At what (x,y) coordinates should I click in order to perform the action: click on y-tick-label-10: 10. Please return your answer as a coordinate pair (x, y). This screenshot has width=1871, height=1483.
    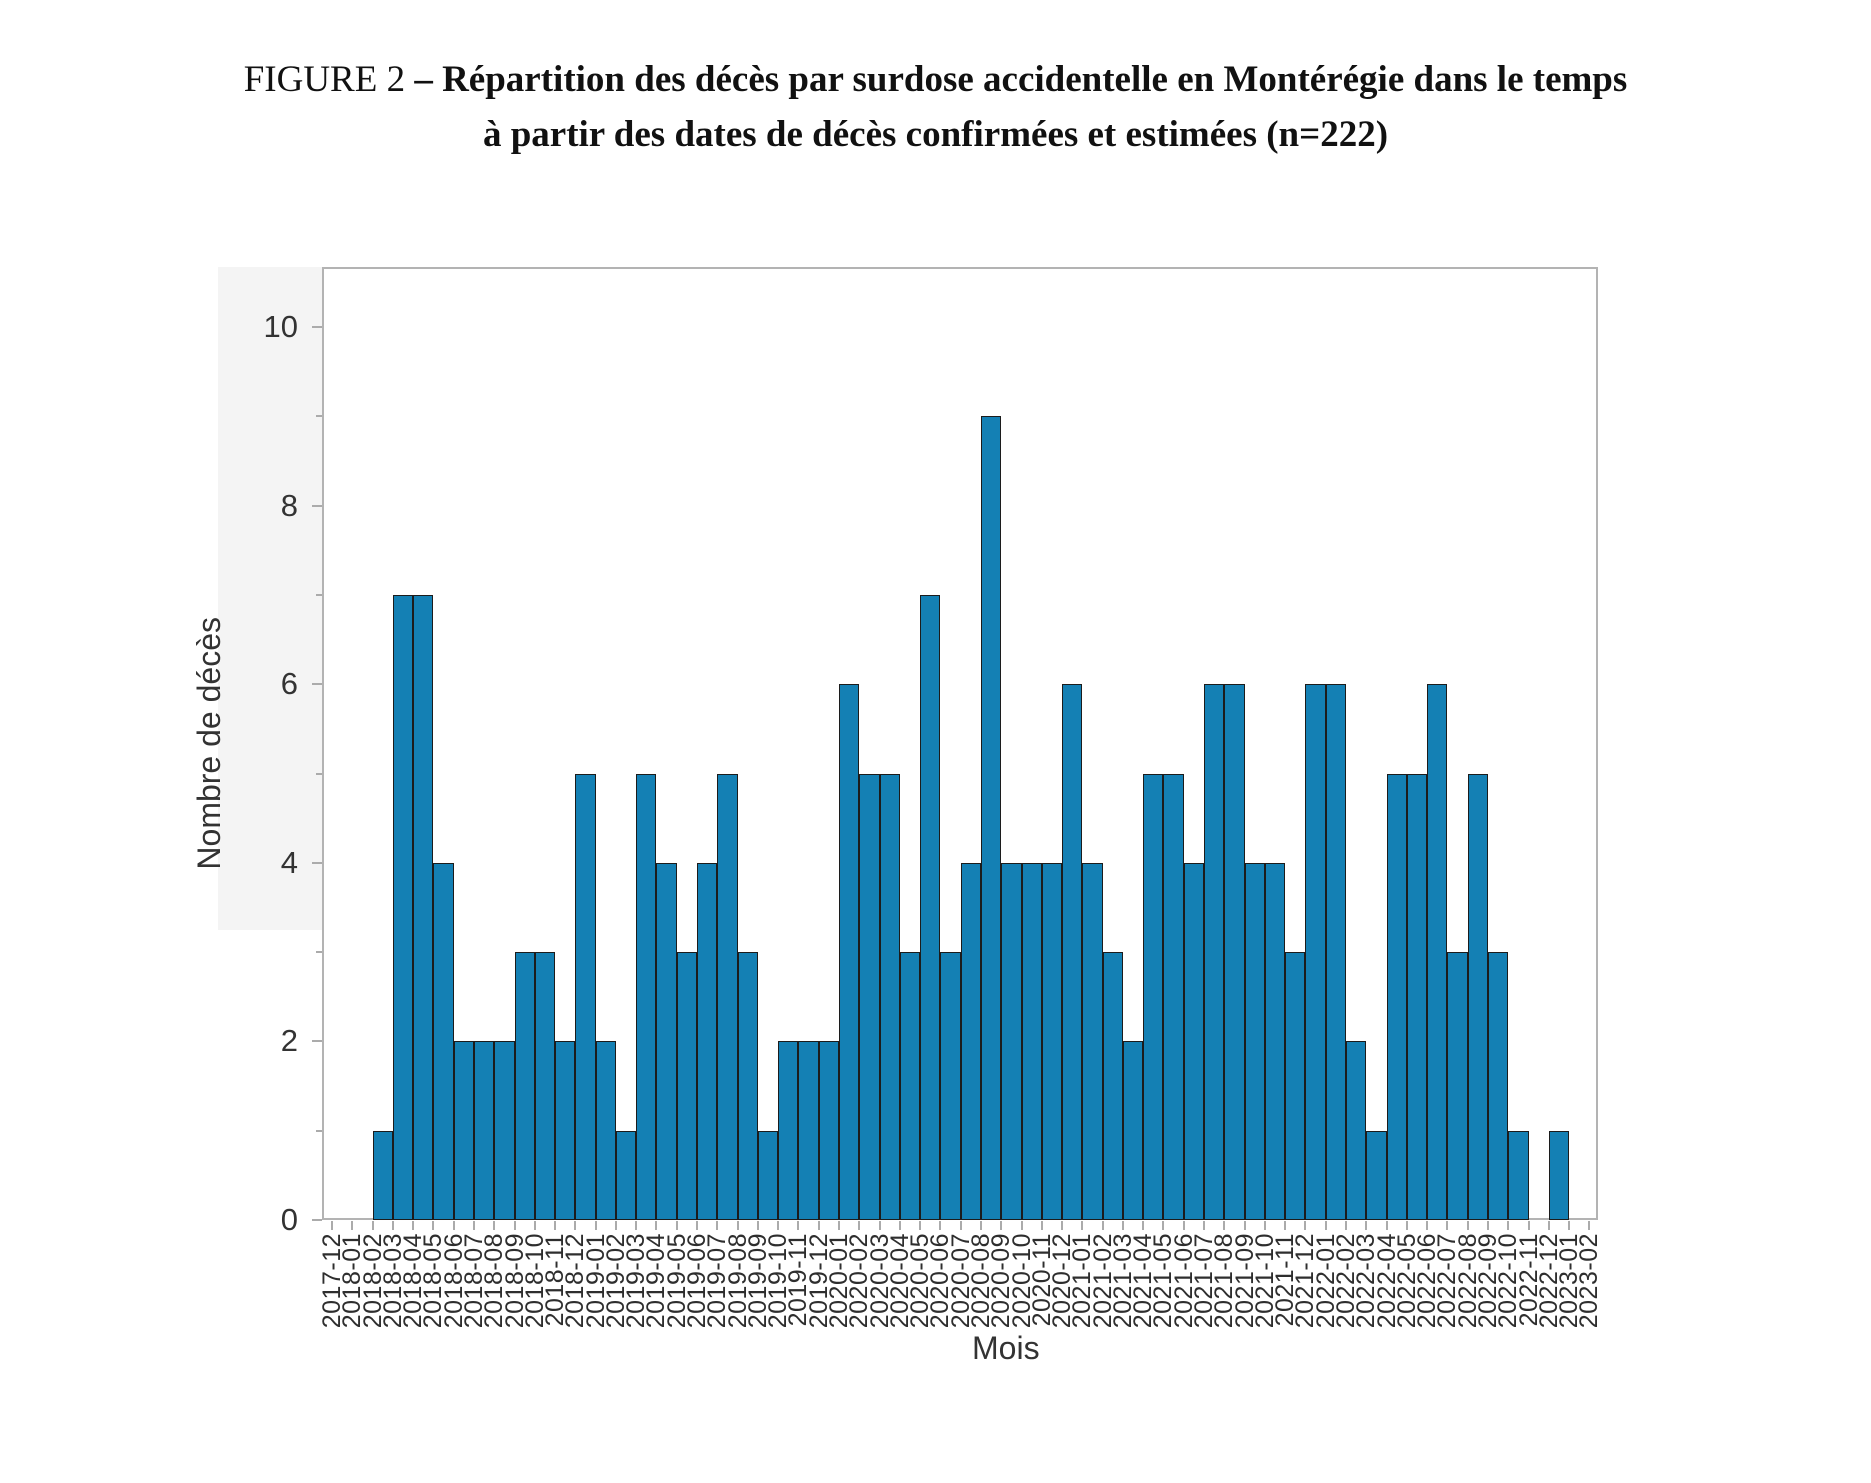
    Looking at the image, I should click on (280, 326).